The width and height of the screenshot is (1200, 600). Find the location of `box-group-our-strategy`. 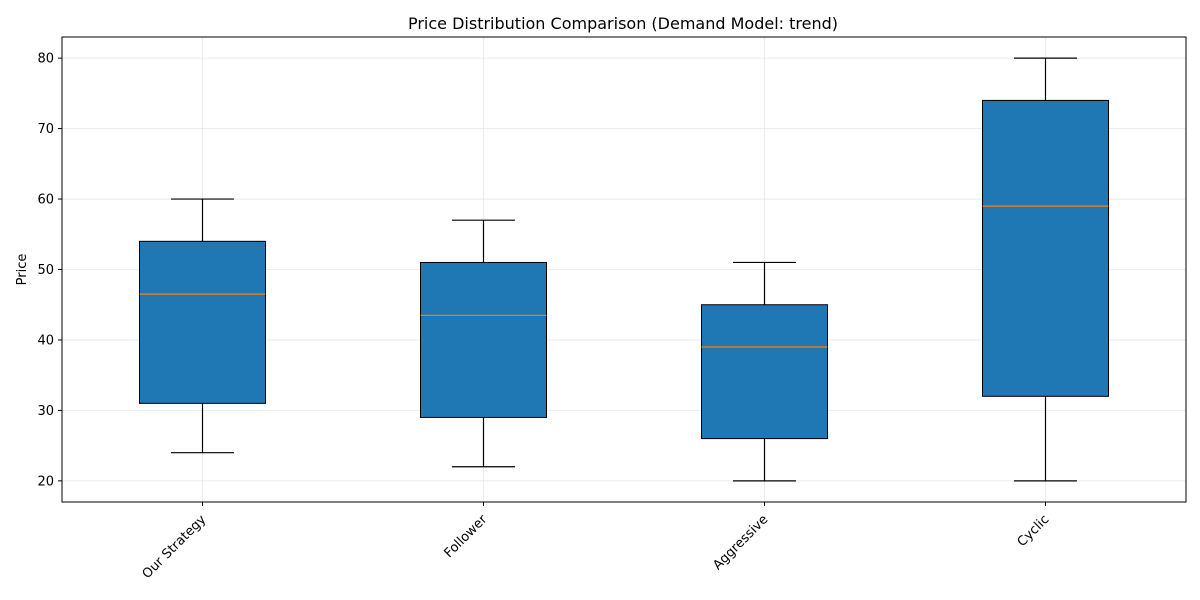

box-group-our-strategy is located at coordinates (202, 326).